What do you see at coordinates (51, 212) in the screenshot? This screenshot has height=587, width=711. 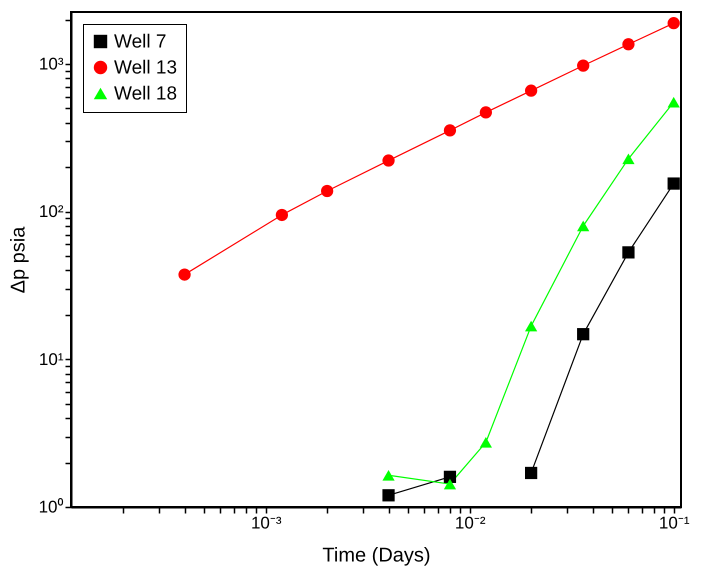 I see `y-tick-label: 10²` at bounding box center [51, 212].